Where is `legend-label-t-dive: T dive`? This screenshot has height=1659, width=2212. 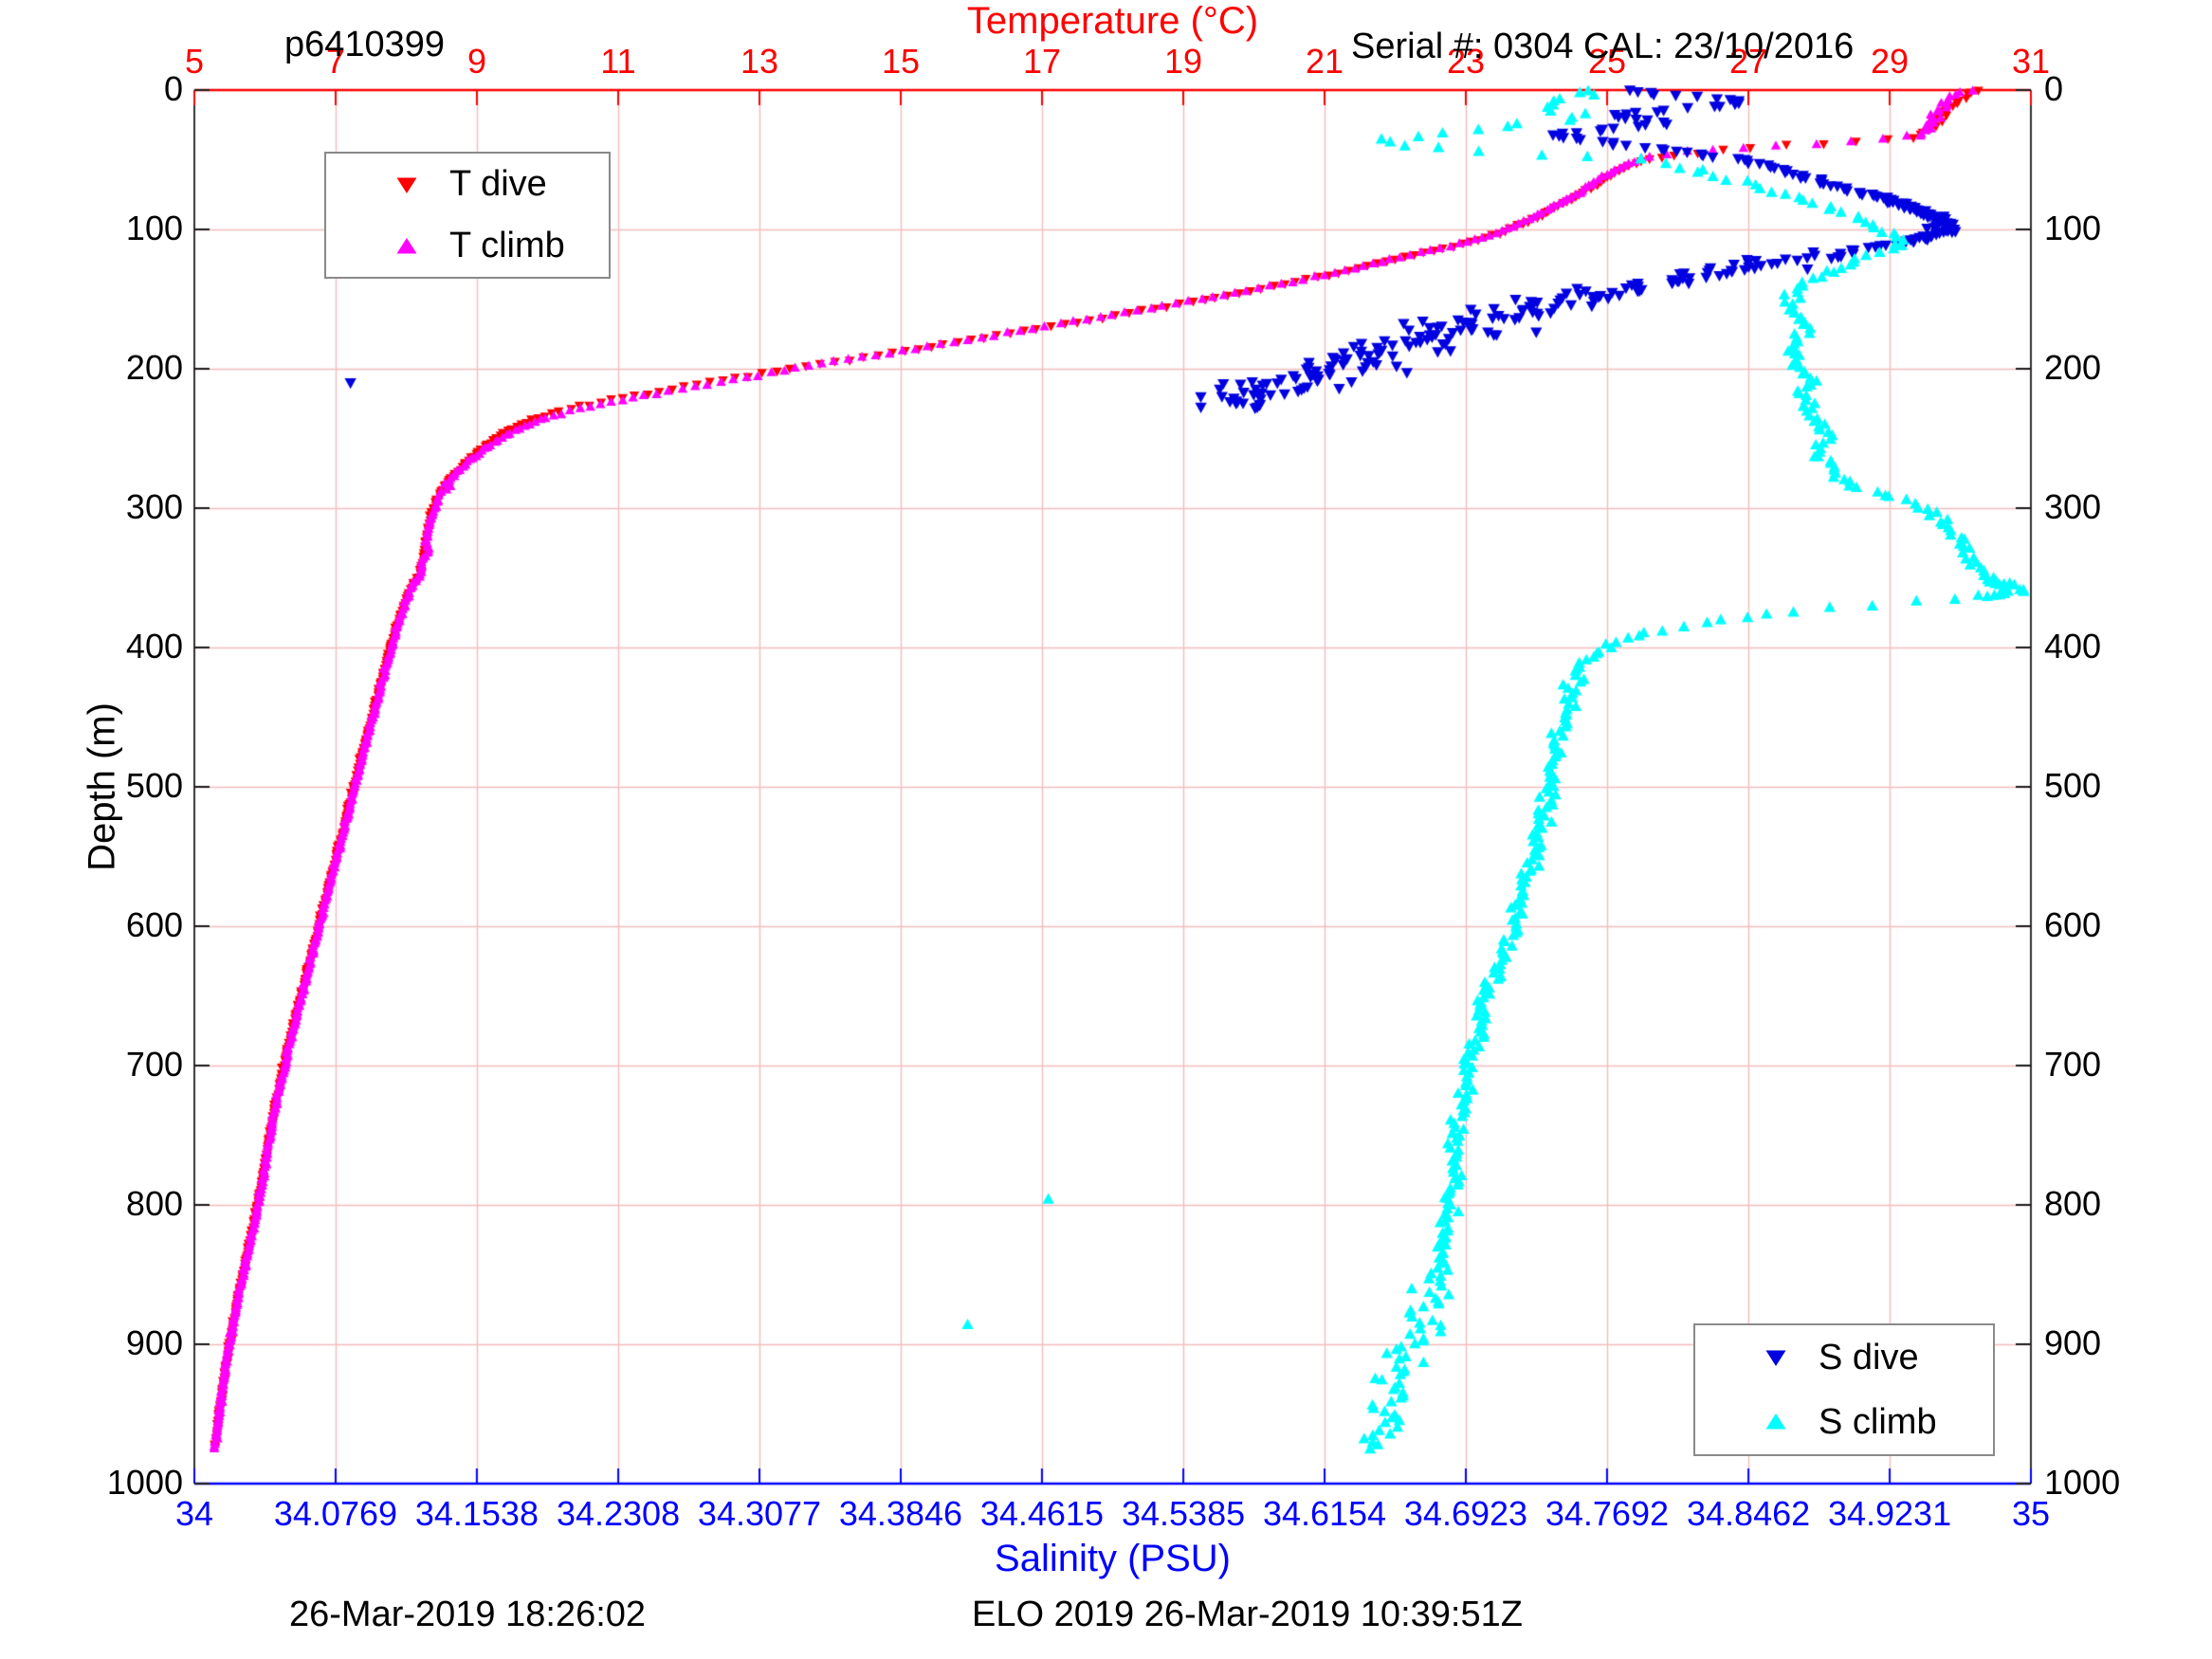
legend-label-t-dive: T dive is located at coordinates (498, 184).